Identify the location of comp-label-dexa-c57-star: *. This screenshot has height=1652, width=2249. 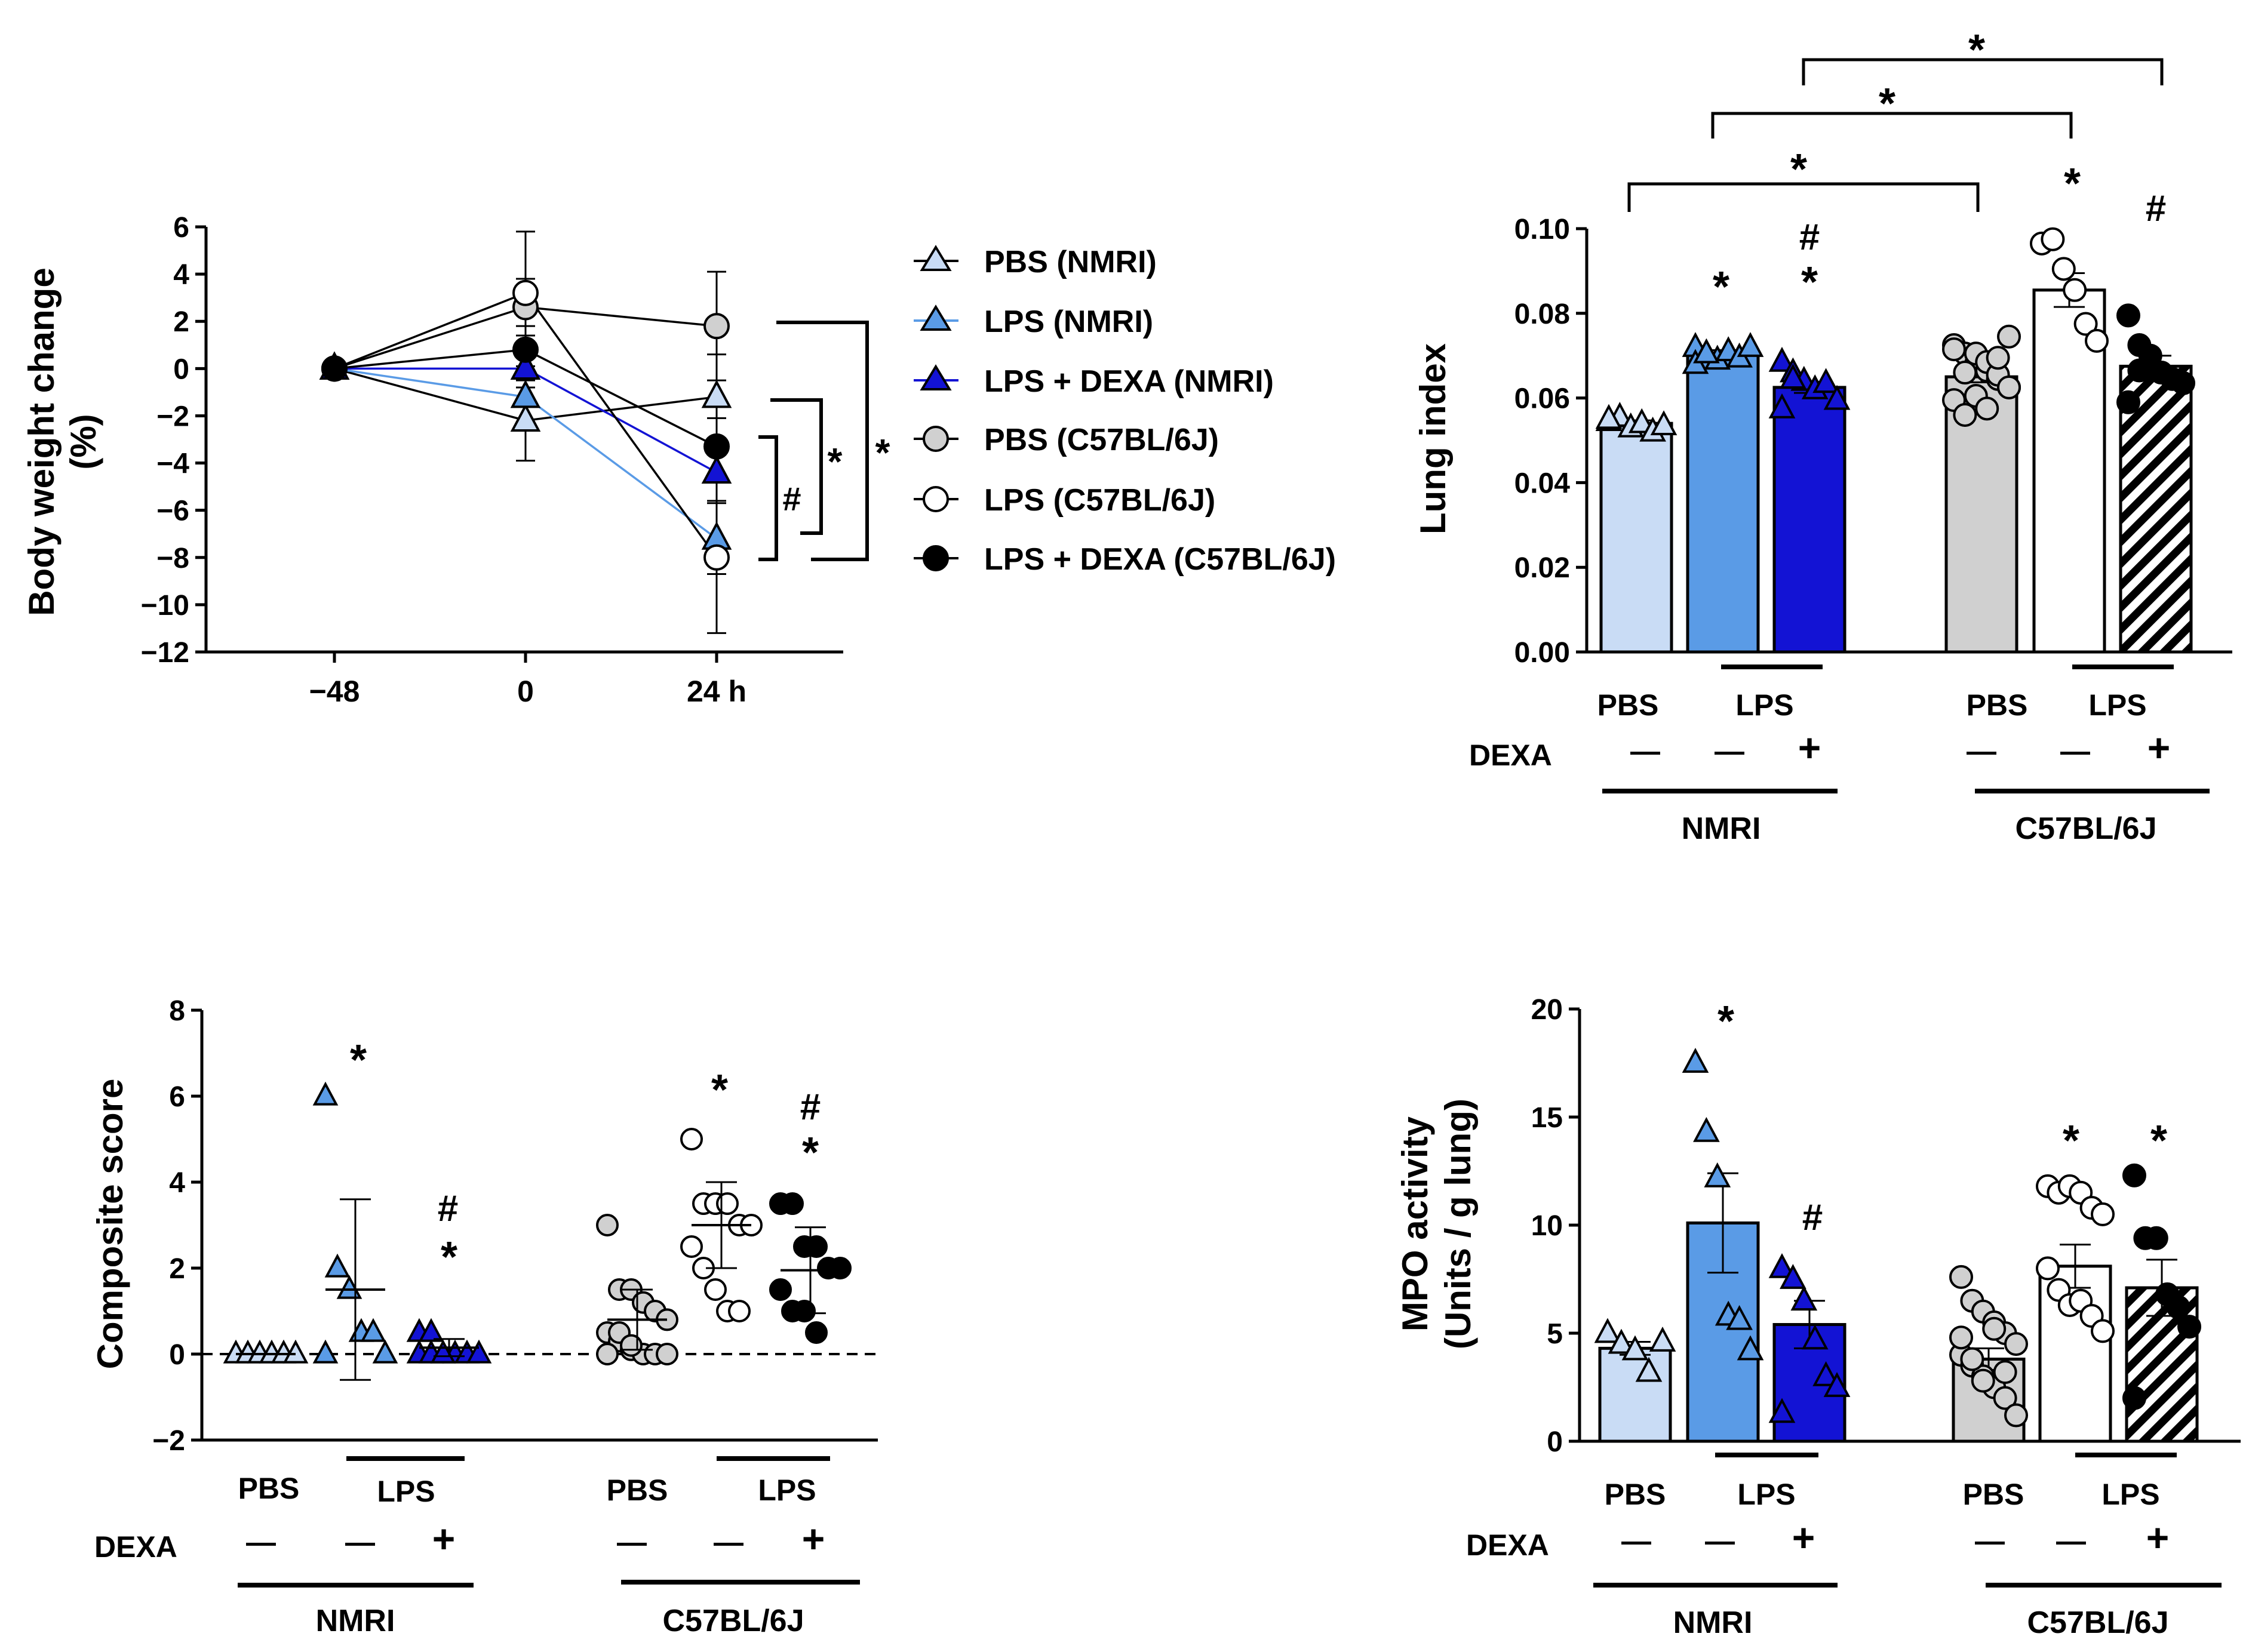
(811, 1153).